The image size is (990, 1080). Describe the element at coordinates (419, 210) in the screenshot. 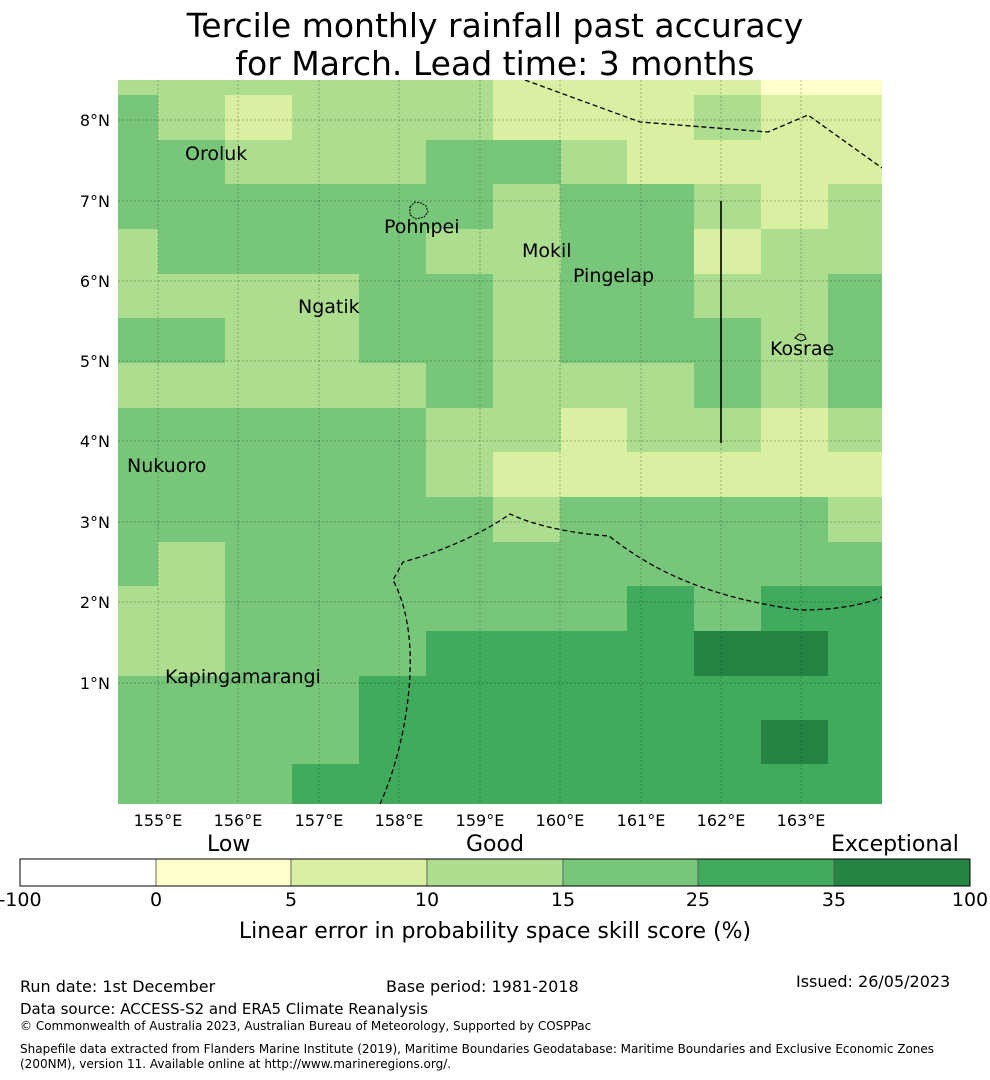

I see `pohnpei-coastline` at that location.